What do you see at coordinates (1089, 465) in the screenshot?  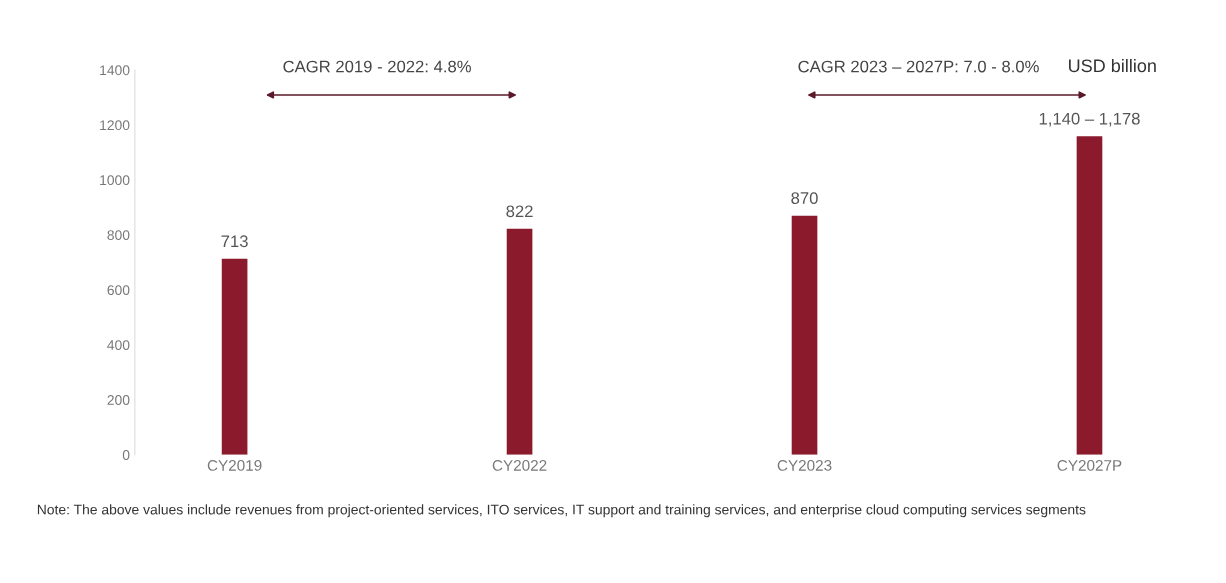 I see `x-tick-label: CY2027P` at bounding box center [1089, 465].